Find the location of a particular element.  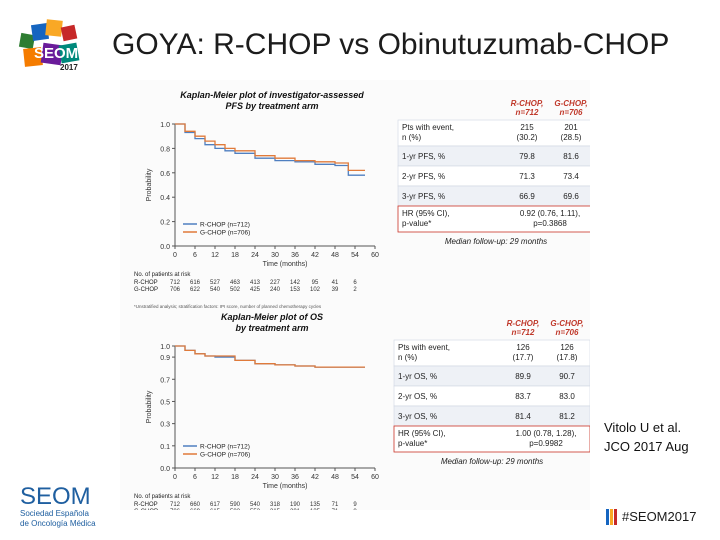

table-cell-rchop: (17.7) is located at coordinates (523, 357).